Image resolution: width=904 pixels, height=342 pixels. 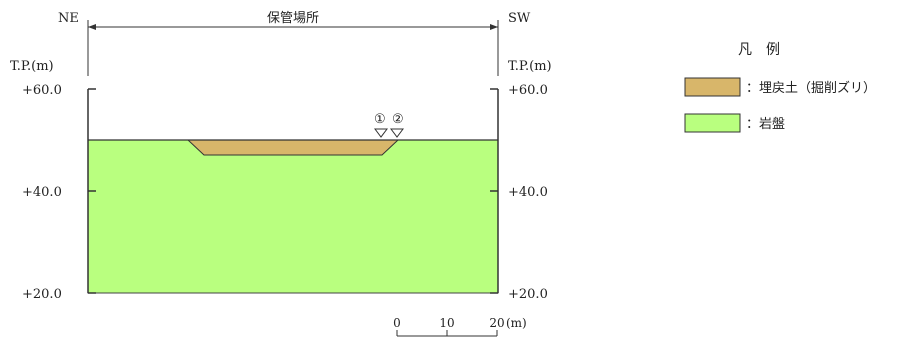 What do you see at coordinates (446, 323) in the screenshot?
I see `scale-label-10: 10` at bounding box center [446, 323].